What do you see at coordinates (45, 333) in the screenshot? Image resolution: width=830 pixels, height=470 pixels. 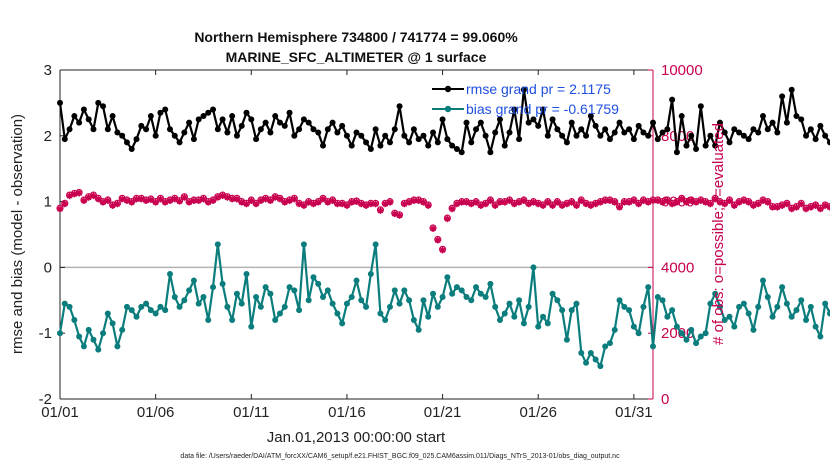 I see `y-tick-label: -1` at bounding box center [45, 333].